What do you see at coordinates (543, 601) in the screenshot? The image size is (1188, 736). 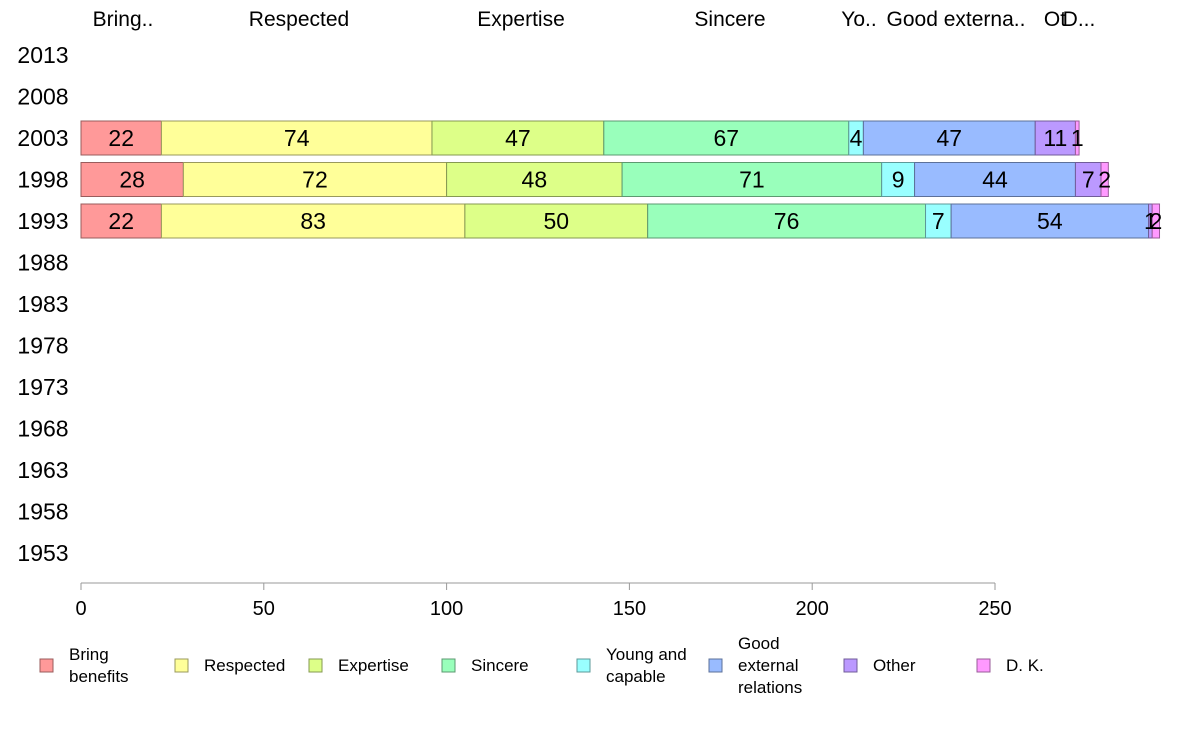 I see `x-axis: 0 50 100 150 200 250` at bounding box center [543, 601].